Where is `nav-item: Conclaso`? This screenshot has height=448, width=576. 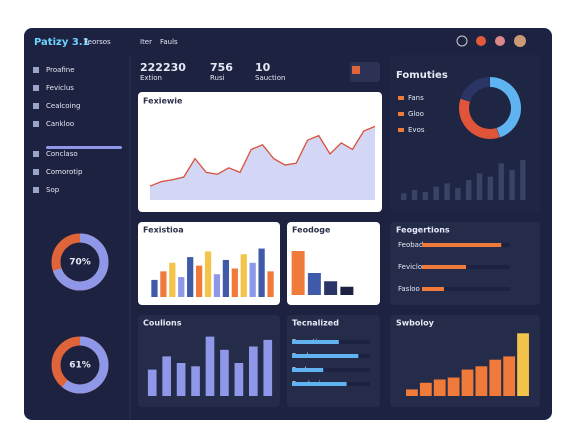
nav-item: Conclaso is located at coordinates (62, 154).